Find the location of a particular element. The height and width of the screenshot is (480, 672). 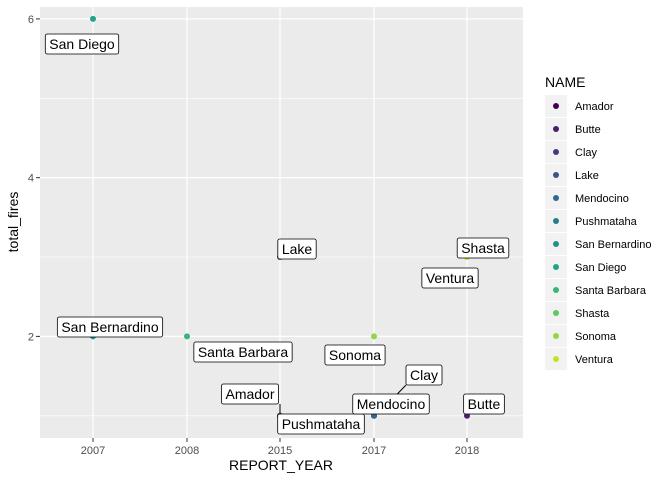

label-text: Ventura is located at coordinates (450, 278).